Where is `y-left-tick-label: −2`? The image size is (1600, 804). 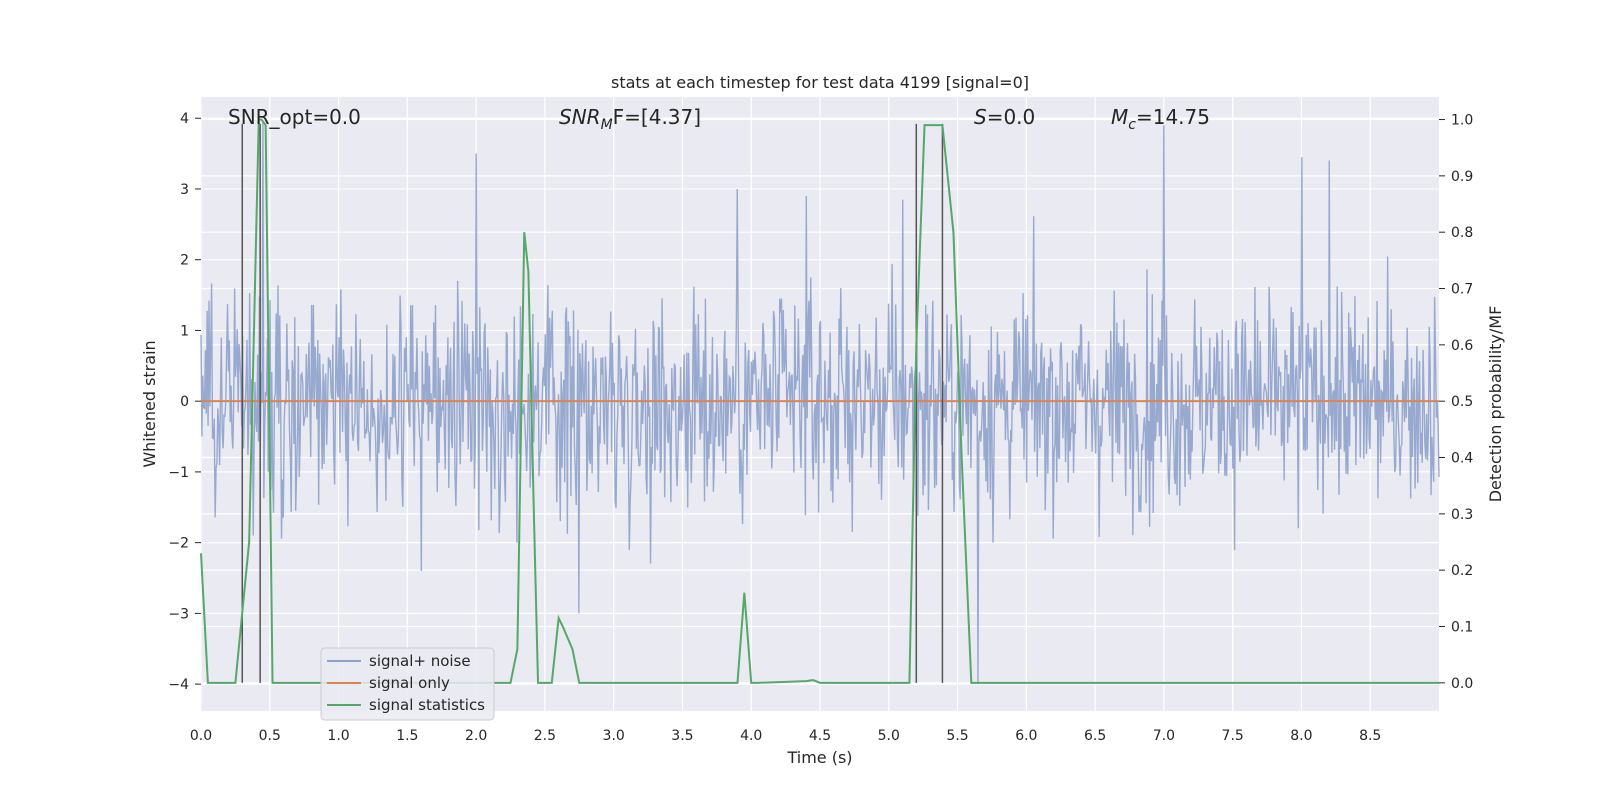
y-left-tick-label: −2 is located at coordinates (178, 544).